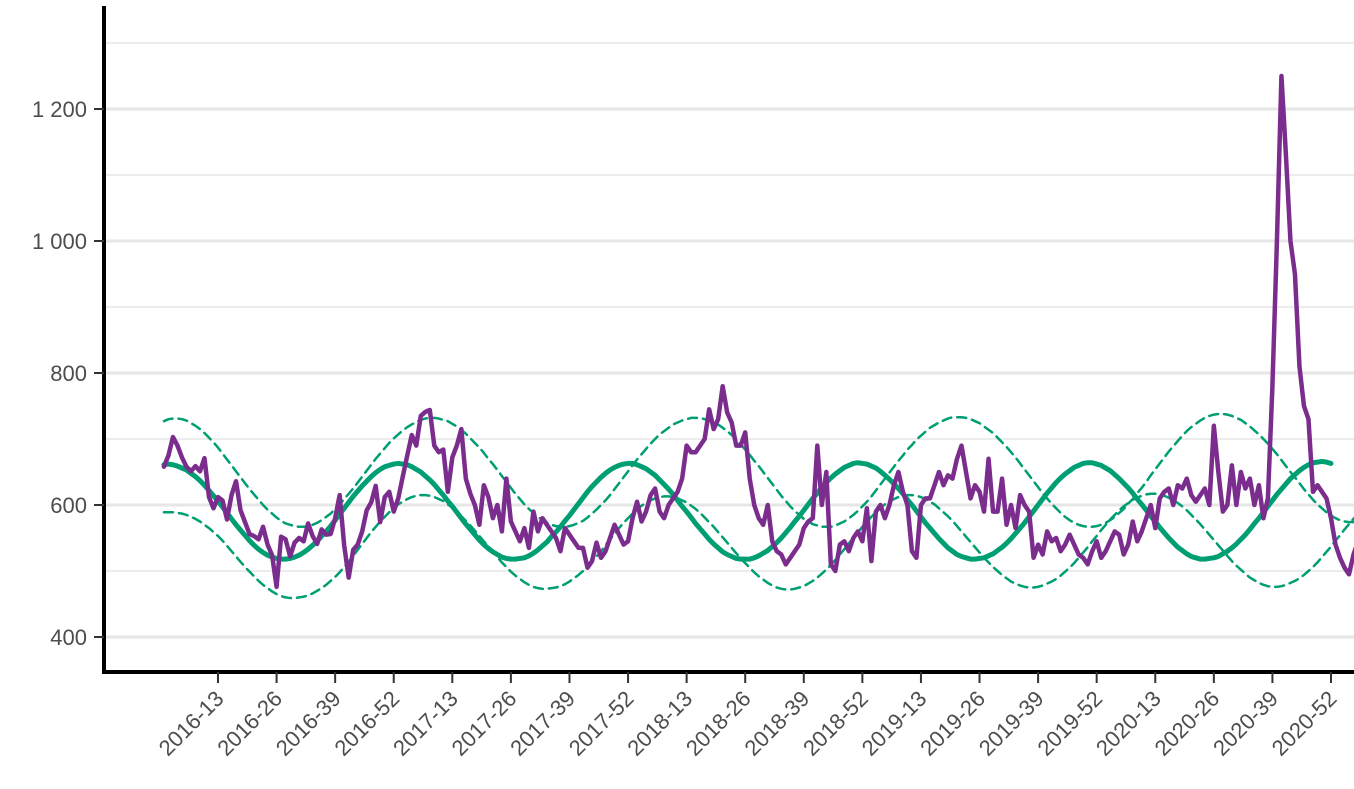 This screenshot has height=789, width=1354. Describe the element at coordinates (366, 723) in the screenshot. I see `x-tick-label: 2016-52` at that location.